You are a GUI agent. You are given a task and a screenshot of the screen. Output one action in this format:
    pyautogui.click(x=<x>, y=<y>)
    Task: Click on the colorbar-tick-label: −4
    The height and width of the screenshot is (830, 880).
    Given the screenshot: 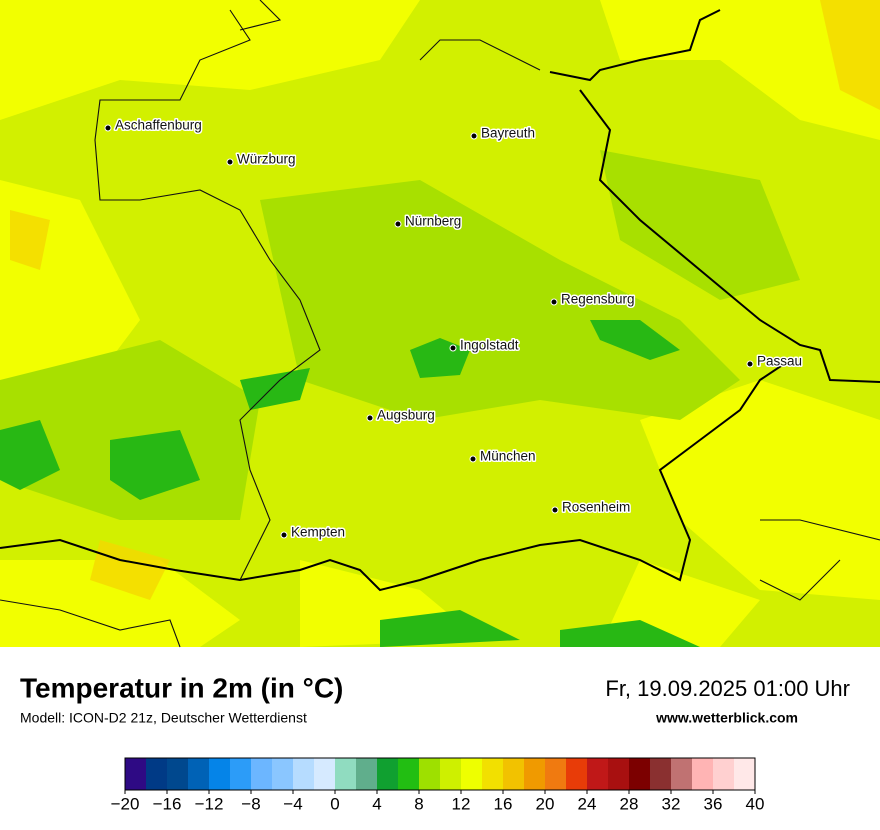 What is the action you would take?
    pyautogui.click(x=292, y=803)
    